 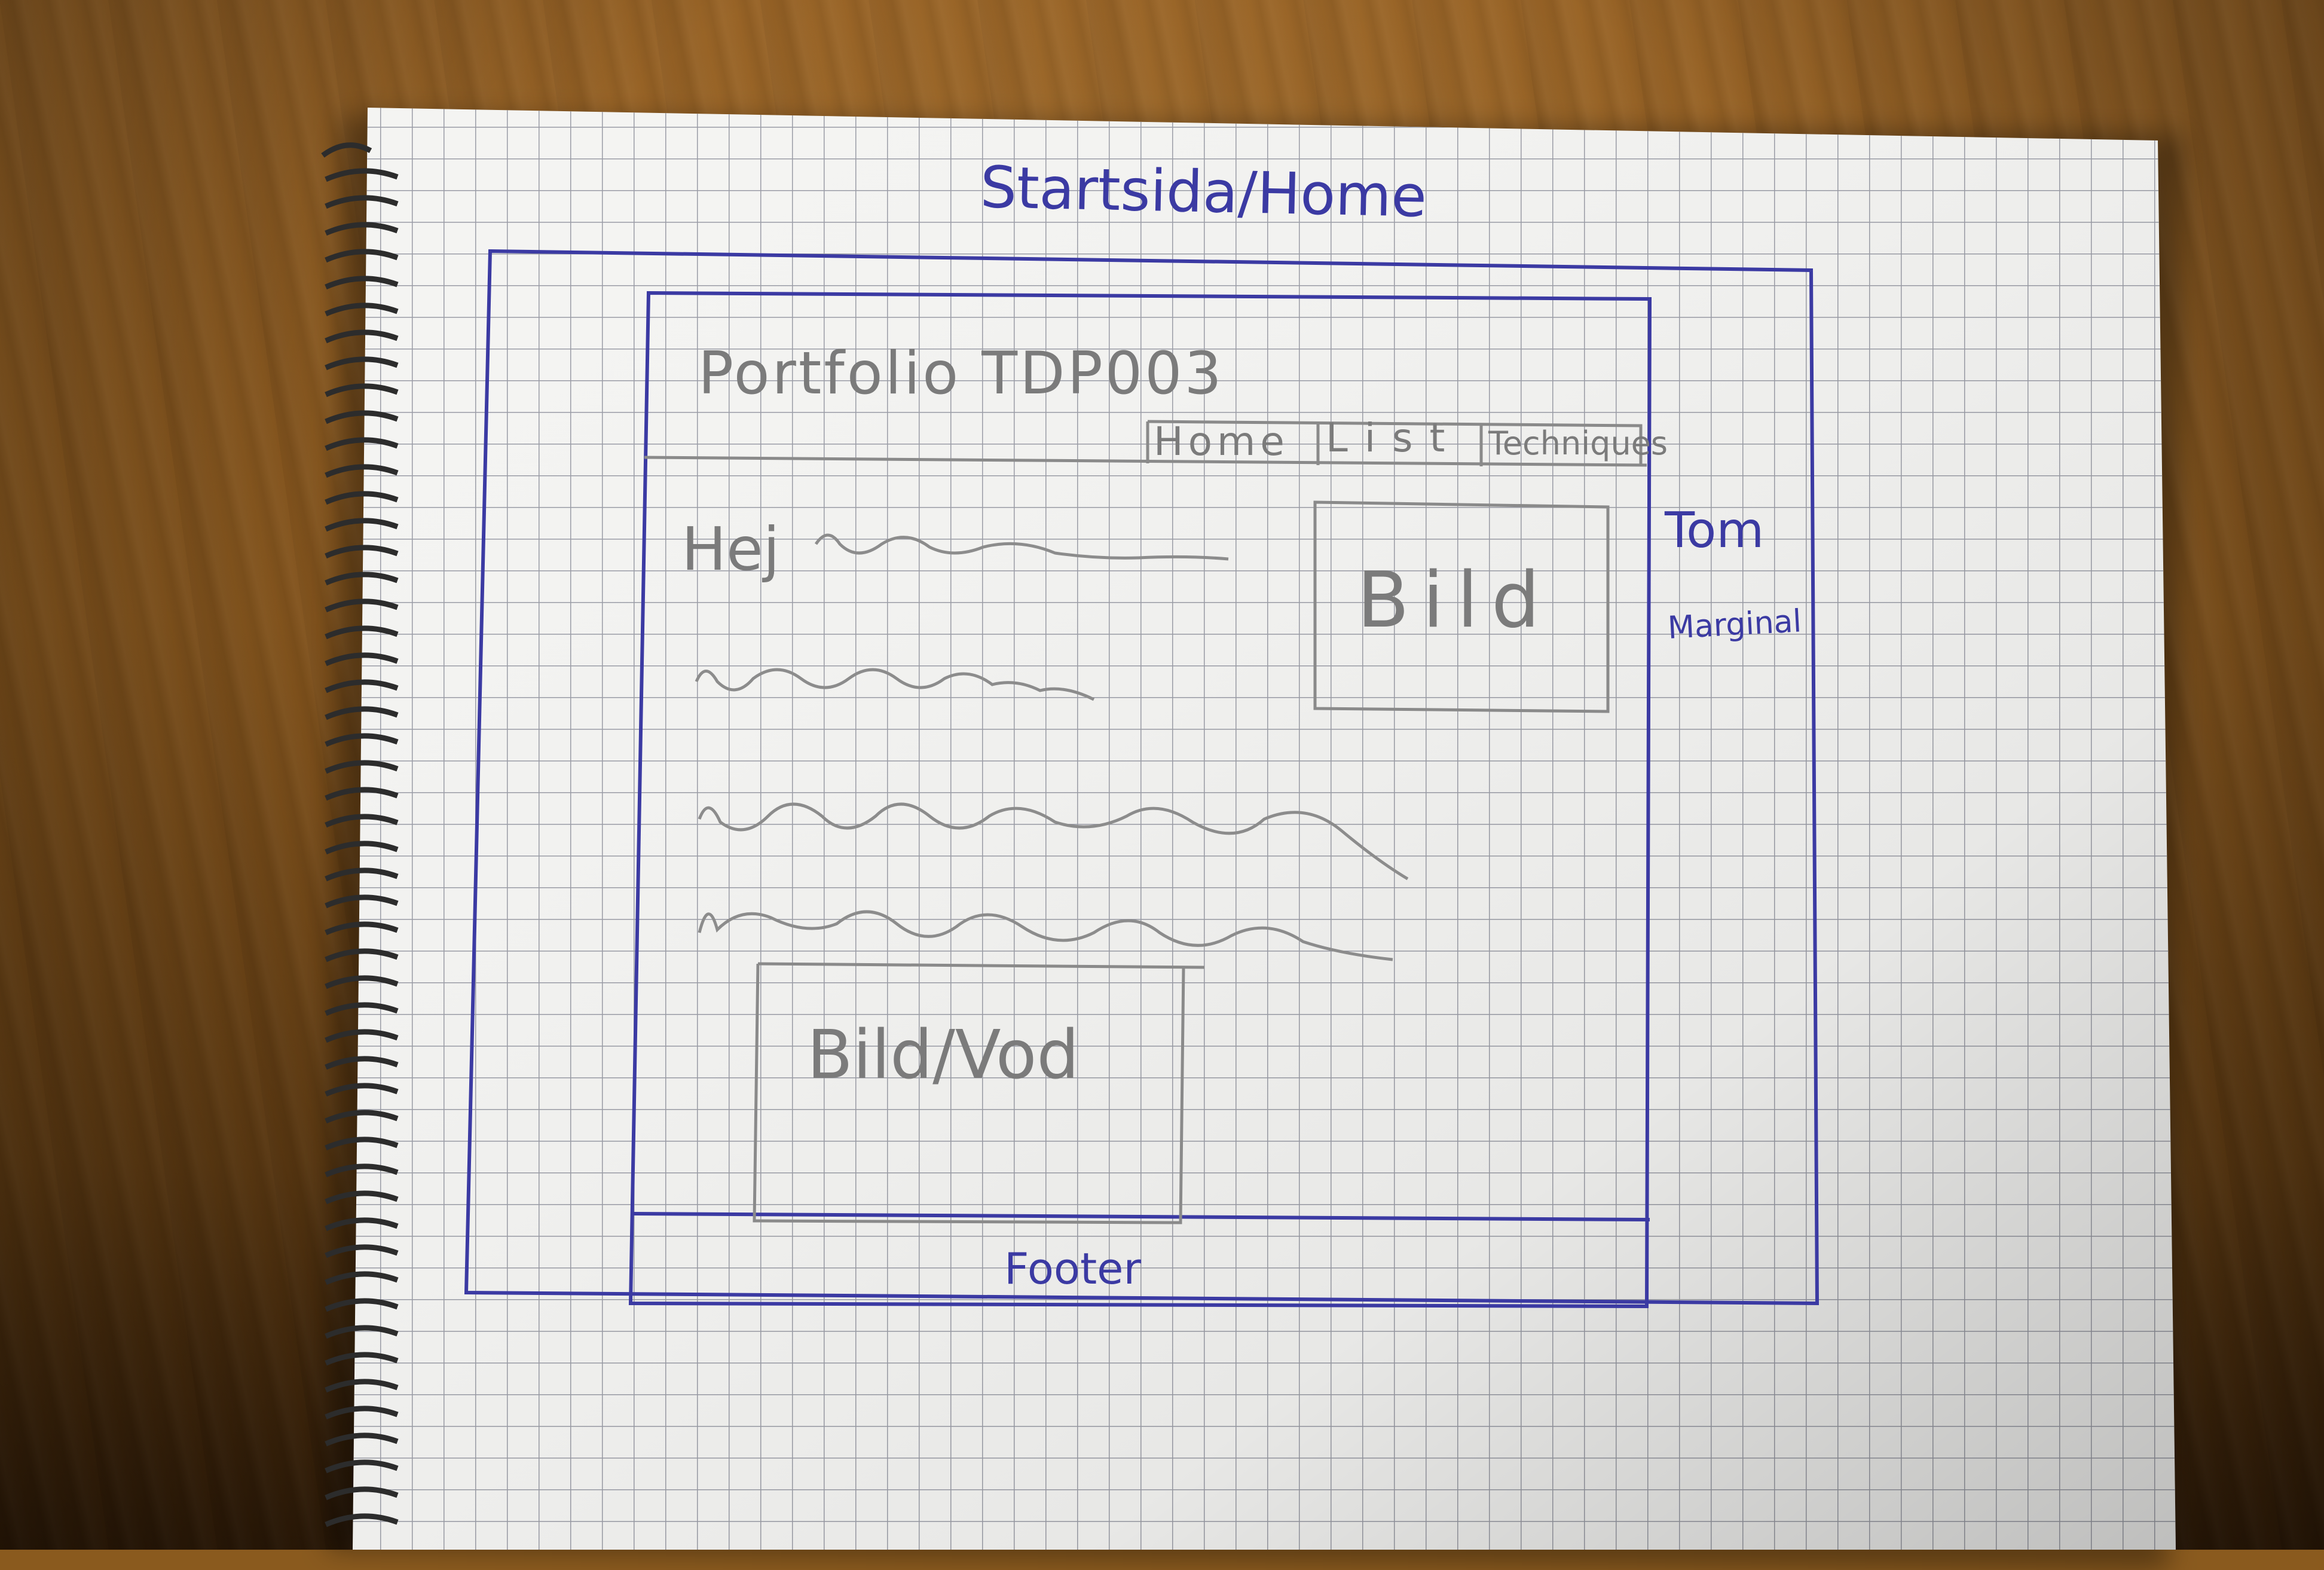 I want to click on page-title: Startsida/Home, so click(x=1203, y=192).